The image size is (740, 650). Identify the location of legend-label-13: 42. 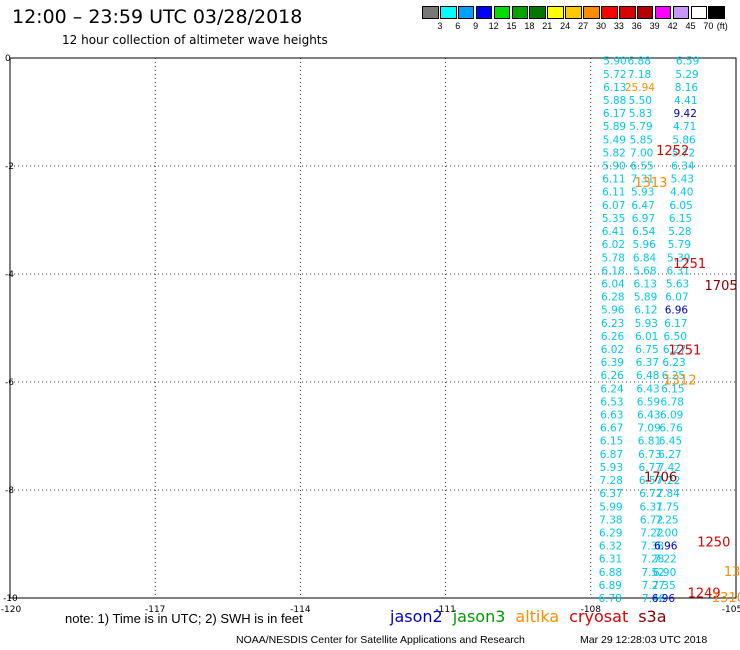
(672, 26).